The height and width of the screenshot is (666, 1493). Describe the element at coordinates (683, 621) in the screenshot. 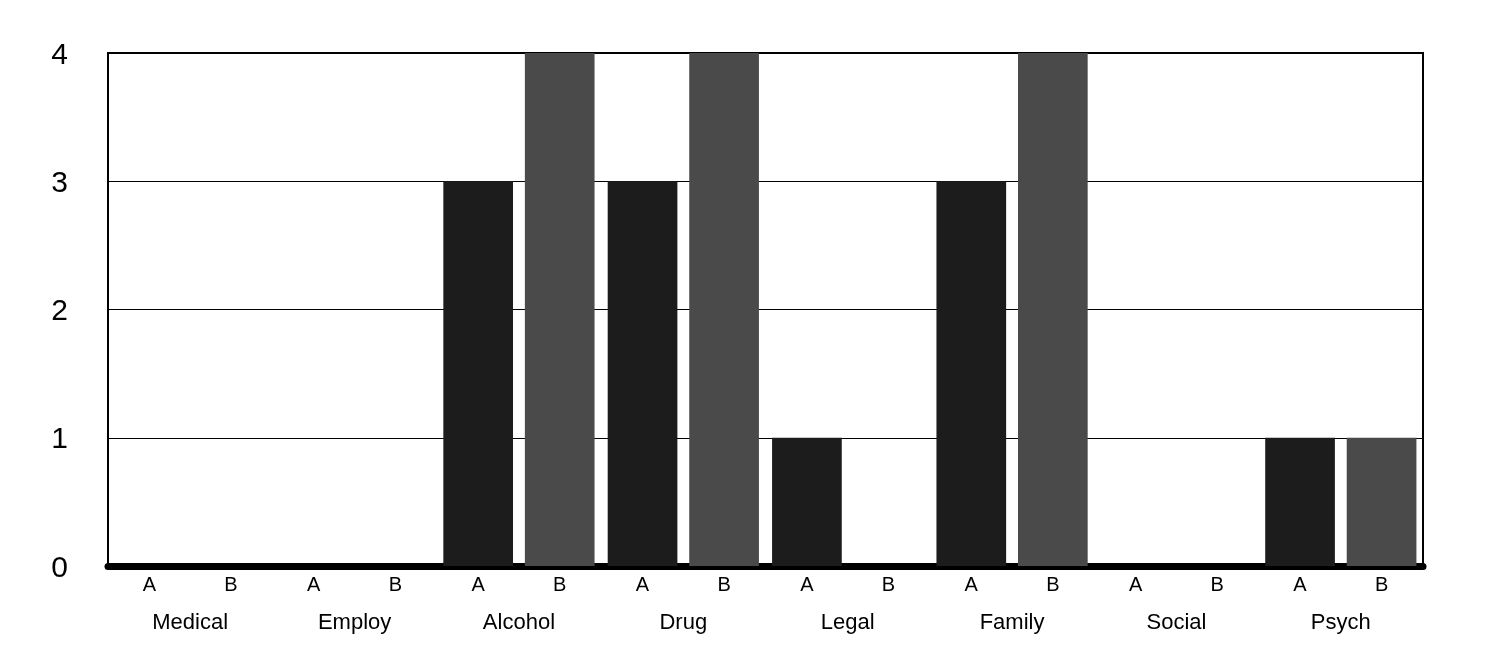

I see `x-tick-label: Drug` at that location.